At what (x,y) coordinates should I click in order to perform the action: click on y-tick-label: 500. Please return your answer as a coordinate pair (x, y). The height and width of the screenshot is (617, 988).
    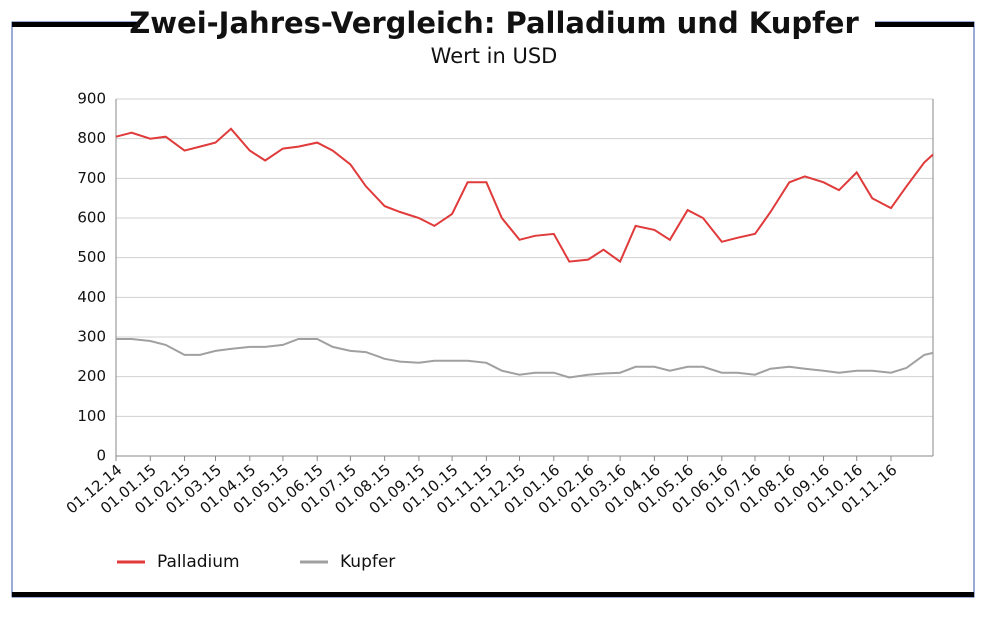
    Looking at the image, I should click on (91, 257).